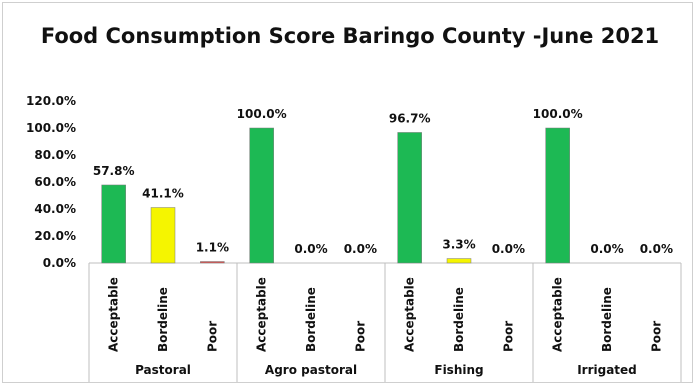 This screenshot has width=695, height=385. What do you see at coordinates (163, 194) in the screenshot?
I see `data-label: 41.1%` at bounding box center [163, 194].